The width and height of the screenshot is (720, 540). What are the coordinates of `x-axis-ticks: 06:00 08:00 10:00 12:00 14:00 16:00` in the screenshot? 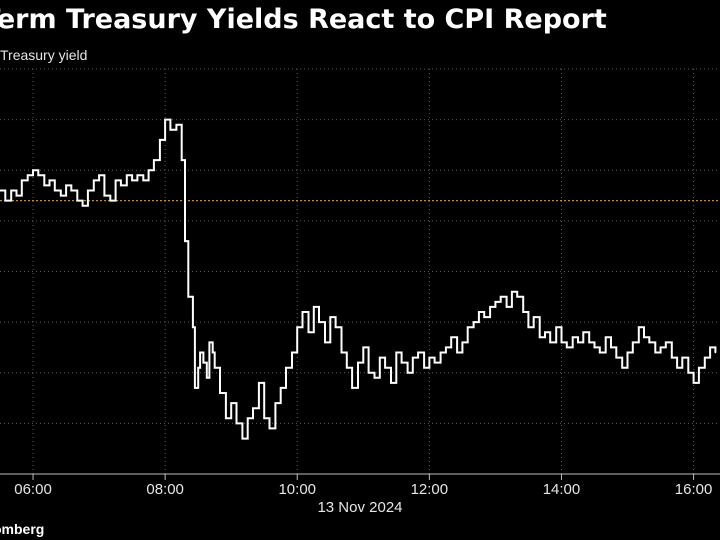 It's located at (363, 486).